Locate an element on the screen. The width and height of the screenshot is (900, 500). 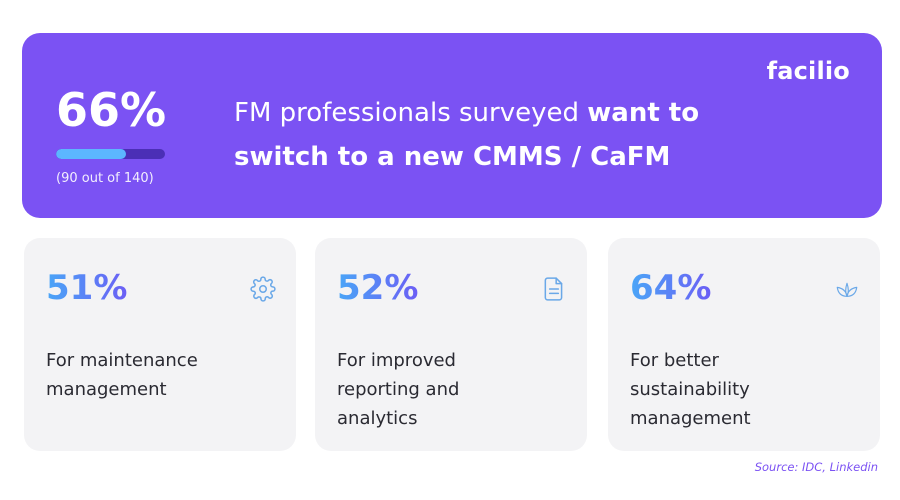
desc-line: sustainability is located at coordinates (690, 389).